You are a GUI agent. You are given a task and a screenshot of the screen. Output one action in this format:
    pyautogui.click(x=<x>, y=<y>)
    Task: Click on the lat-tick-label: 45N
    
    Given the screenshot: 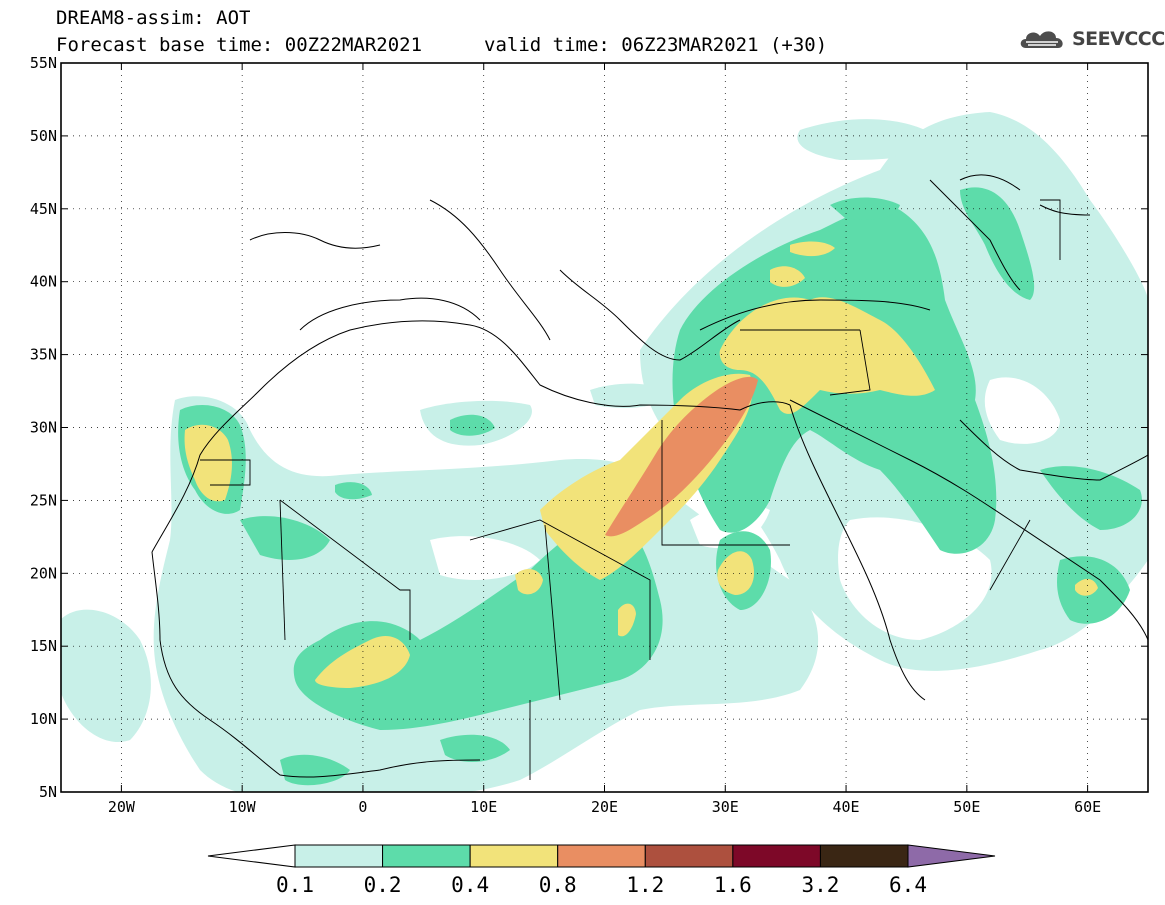 What is the action you would take?
    pyautogui.click(x=43, y=209)
    